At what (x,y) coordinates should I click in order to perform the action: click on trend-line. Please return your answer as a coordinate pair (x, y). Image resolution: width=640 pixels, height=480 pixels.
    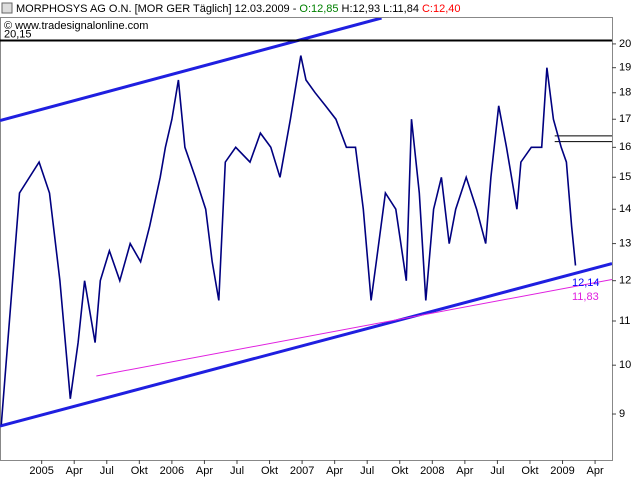
    Looking at the image, I should click on (191, 70).